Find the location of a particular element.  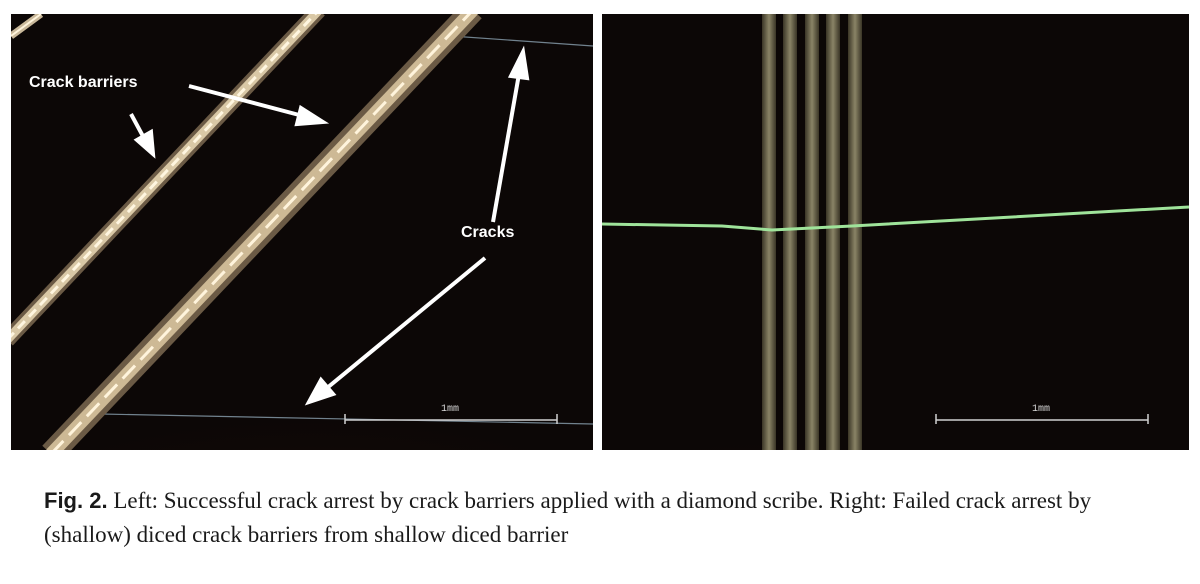

cracks-label: Cracks is located at coordinates (488, 232).